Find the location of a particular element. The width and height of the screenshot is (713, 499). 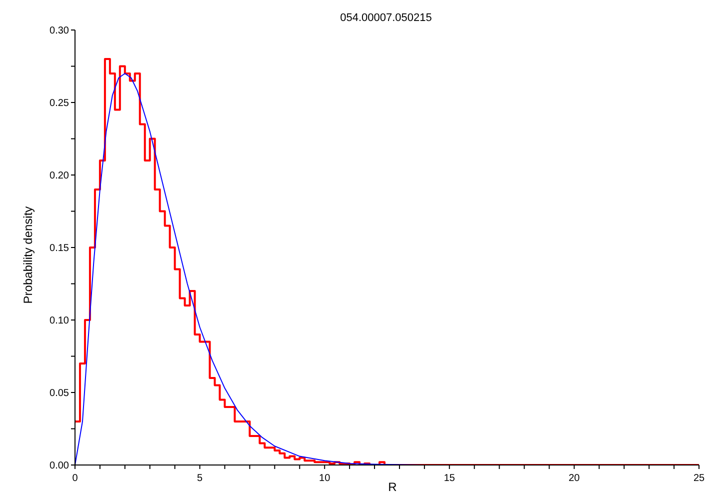

x-tick-label: 10 is located at coordinates (325, 478).